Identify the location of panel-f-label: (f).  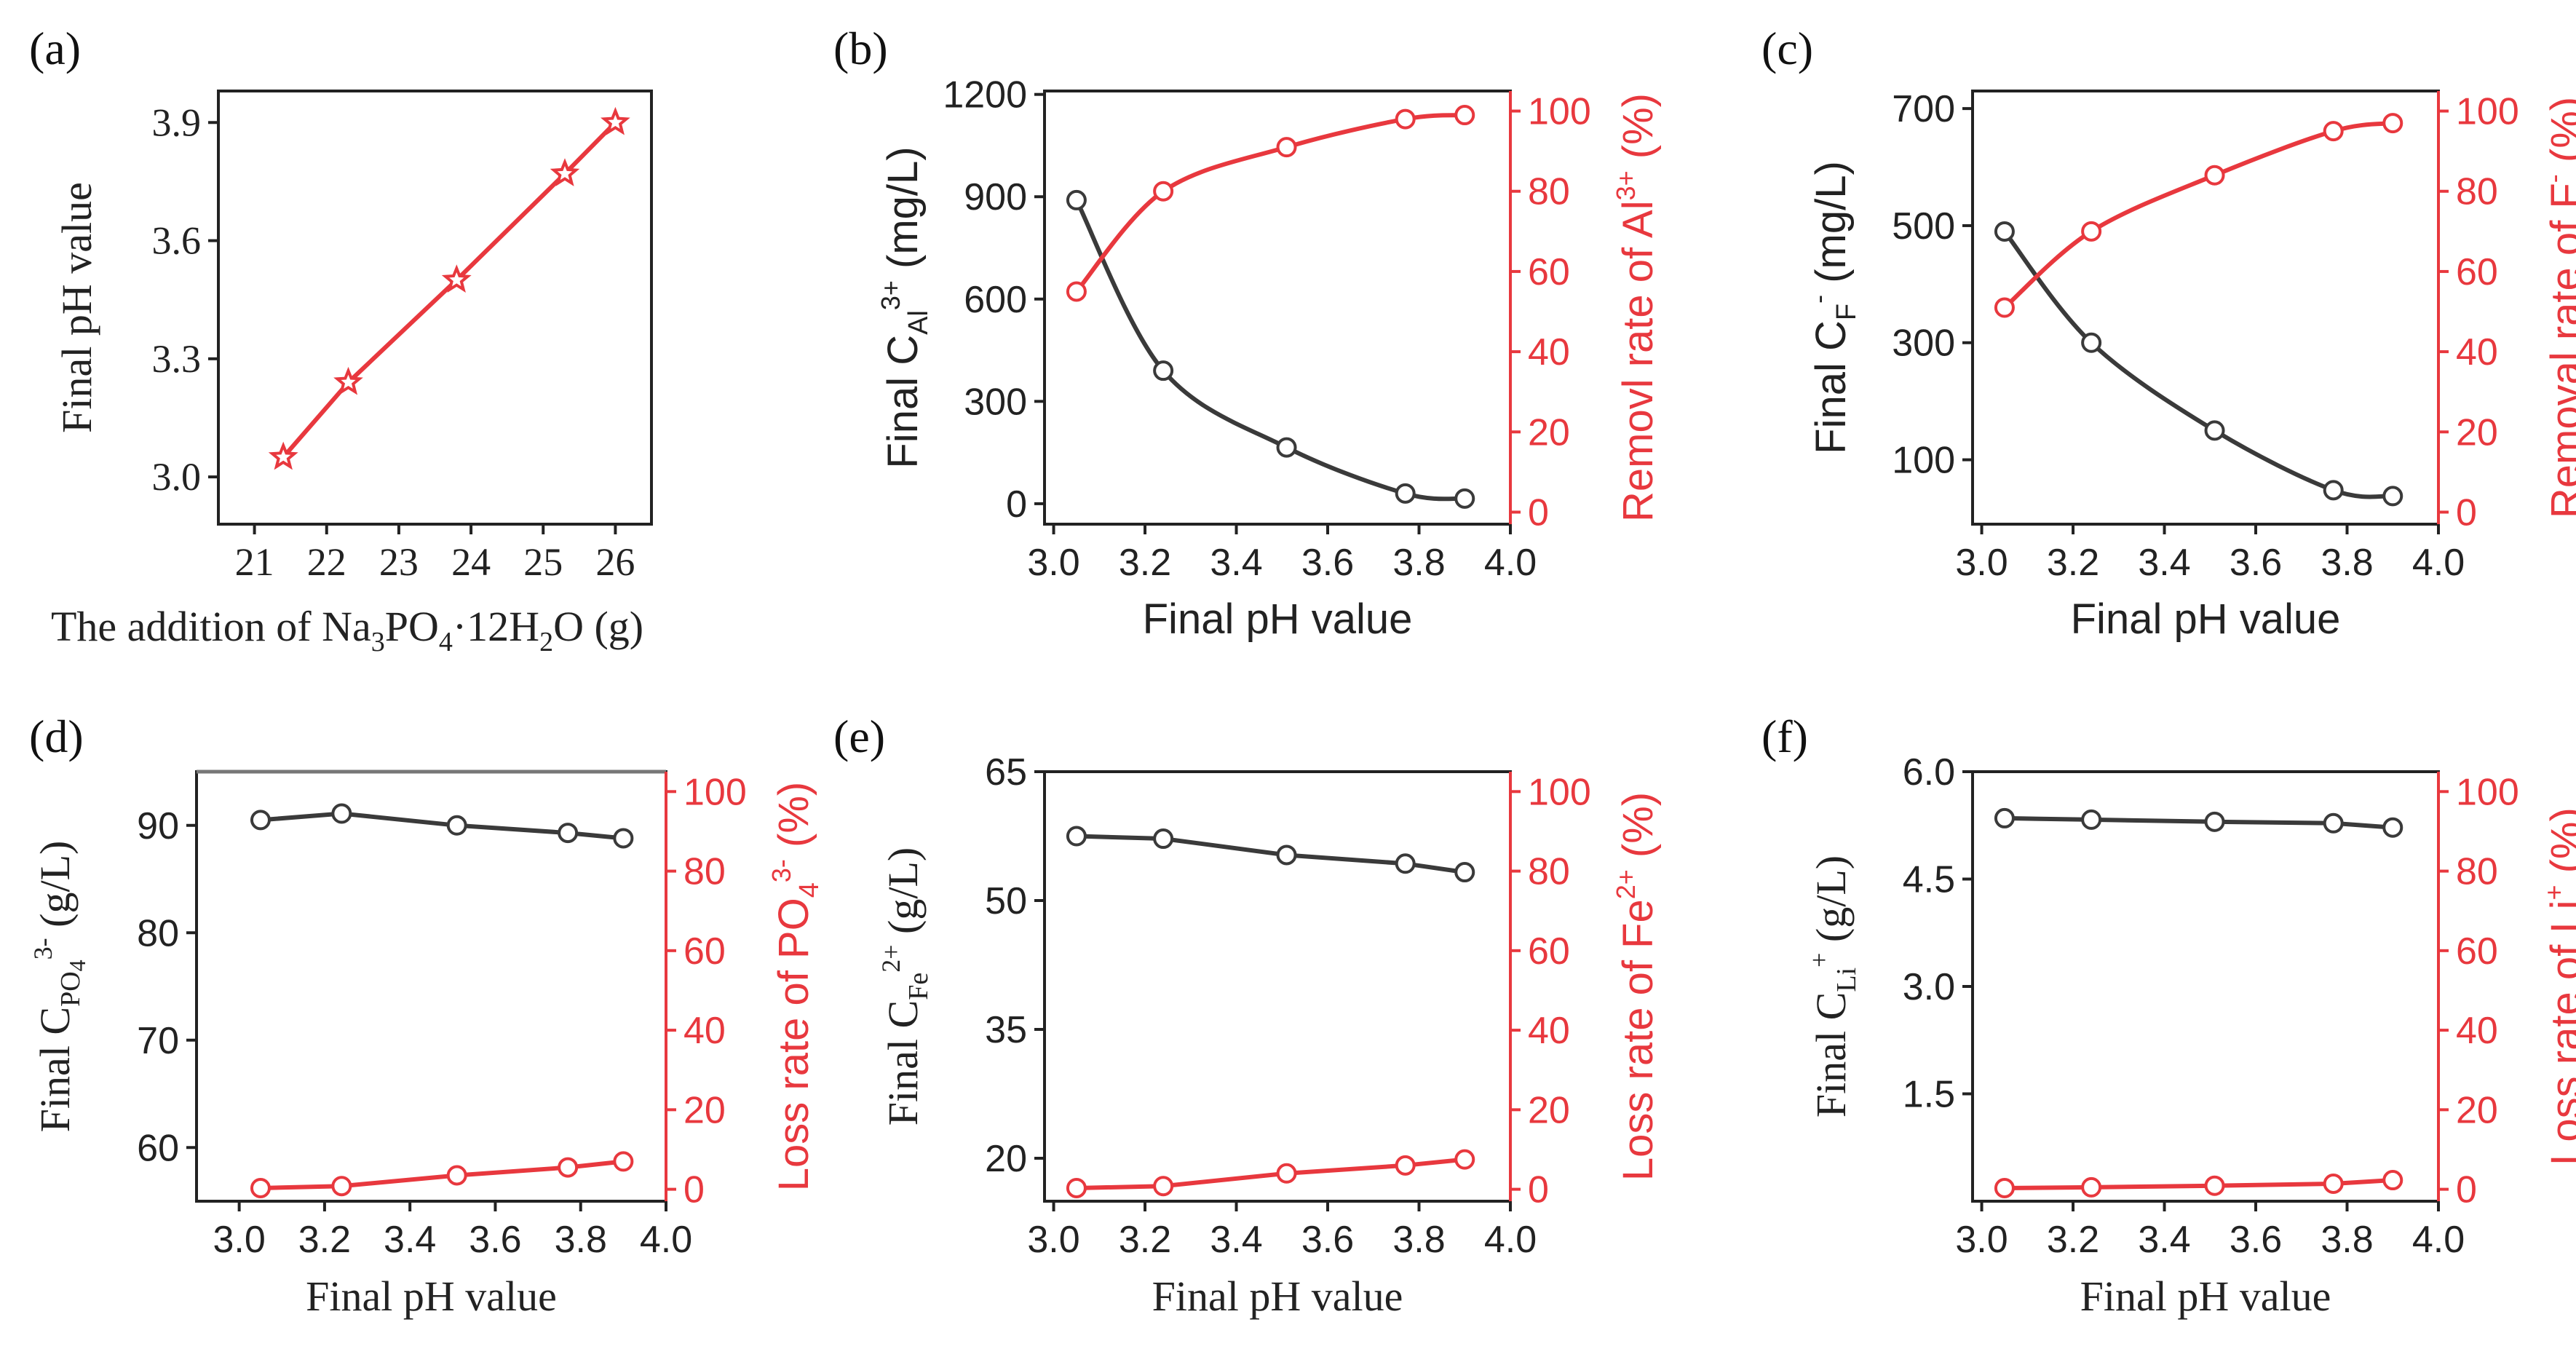
(1784, 736).